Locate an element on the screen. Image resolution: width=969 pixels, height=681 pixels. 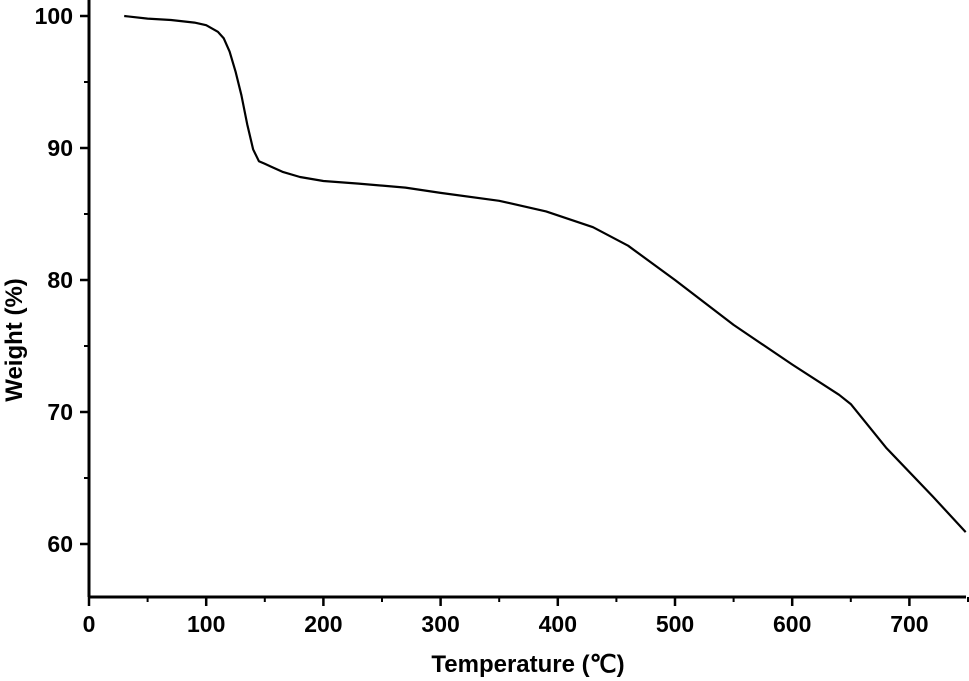
y-tick-label: 90 is located at coordinates (60, 148).